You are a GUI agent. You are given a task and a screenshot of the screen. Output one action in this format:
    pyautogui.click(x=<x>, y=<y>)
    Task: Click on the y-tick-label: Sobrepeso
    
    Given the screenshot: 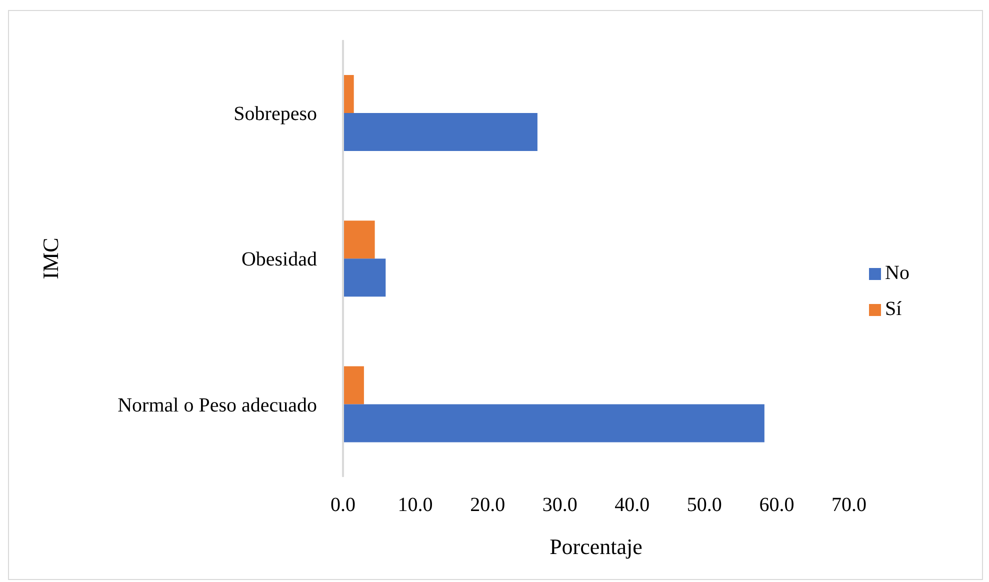 What is the action you would take?
    pyautogui.click(x=275, y=113)
    